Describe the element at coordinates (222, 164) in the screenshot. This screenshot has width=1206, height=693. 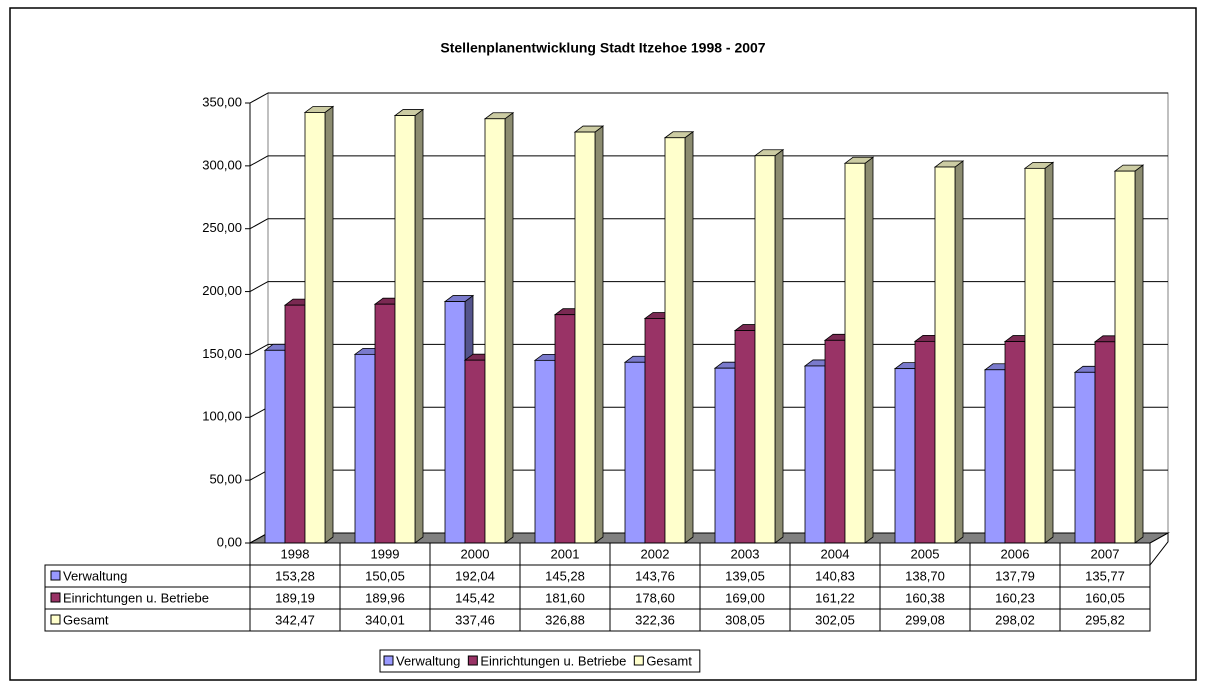
I see `y-tick-label: 300,00` at that location.